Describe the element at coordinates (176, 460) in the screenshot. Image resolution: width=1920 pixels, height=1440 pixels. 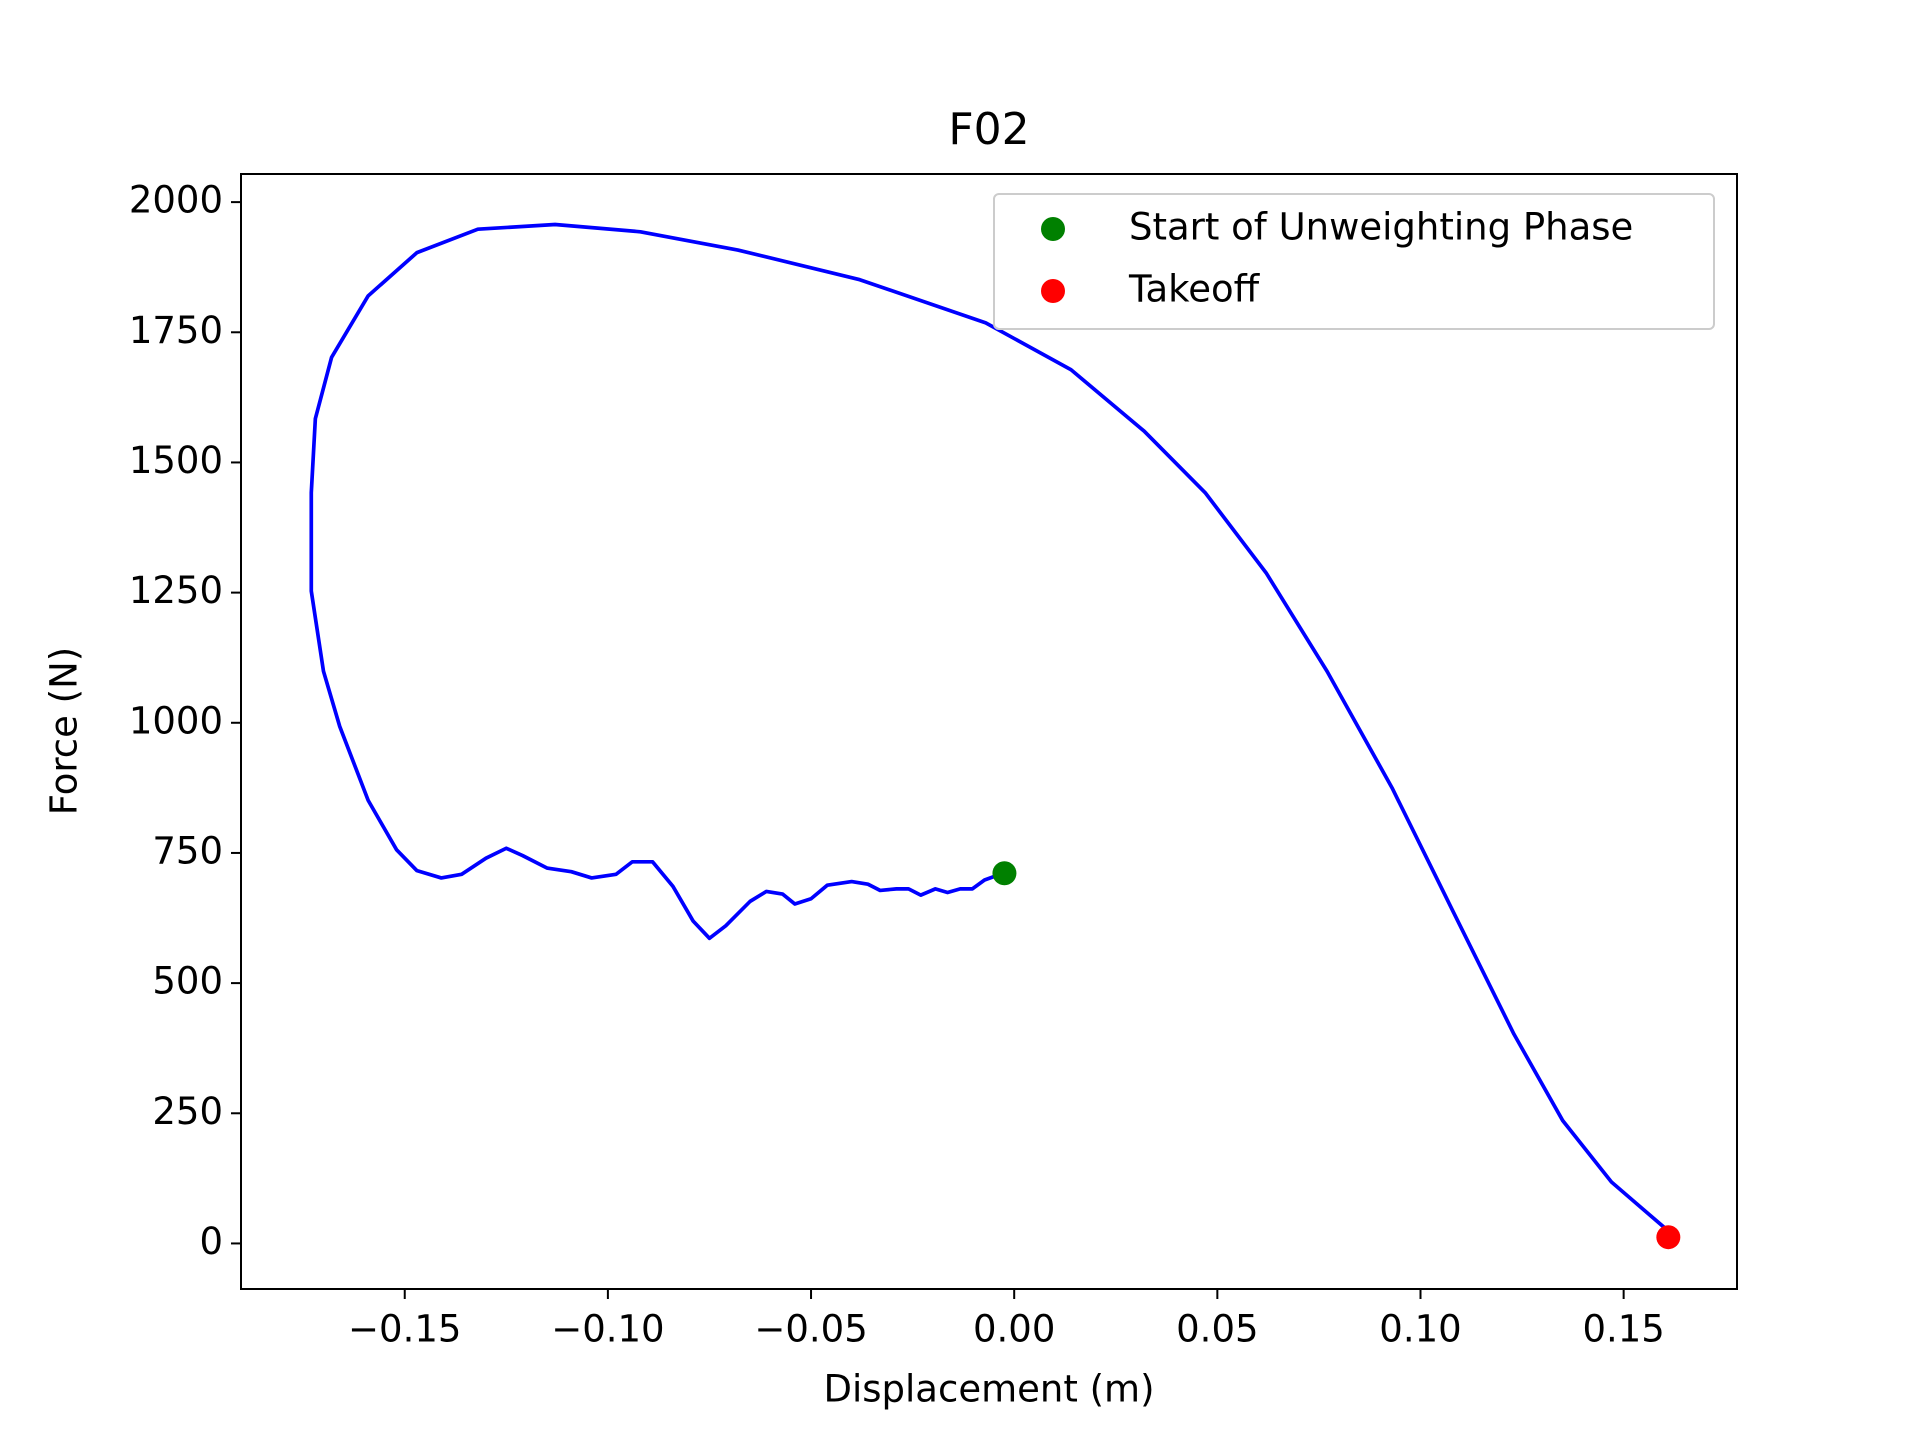
I see `y-tick-label: 1500` at that location.